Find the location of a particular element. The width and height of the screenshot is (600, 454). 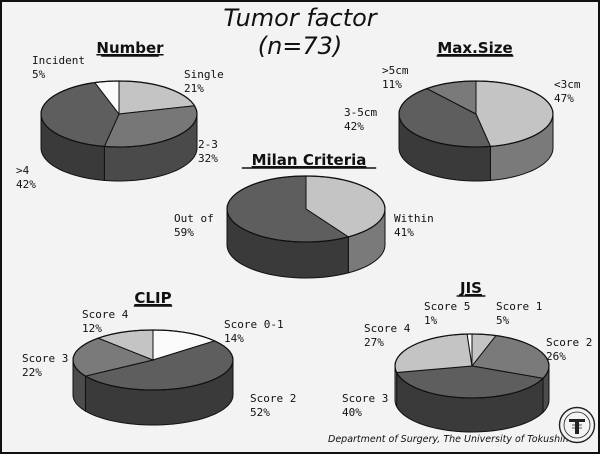

jis-label-score2: Score 2 26% is located at coordinates (569, 349).